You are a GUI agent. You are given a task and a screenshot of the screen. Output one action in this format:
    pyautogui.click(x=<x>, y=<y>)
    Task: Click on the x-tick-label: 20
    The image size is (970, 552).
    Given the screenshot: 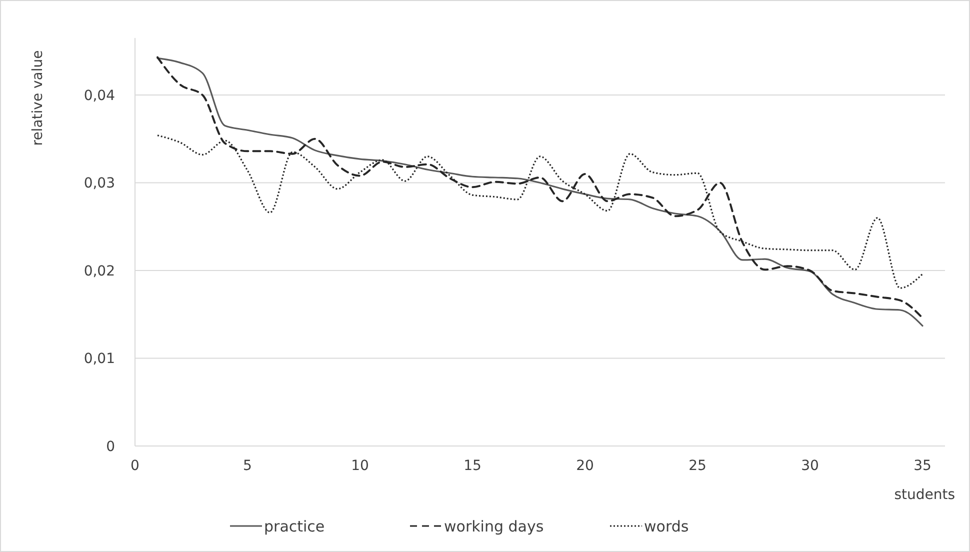 What is the action you would take?
    pyautogui.click(x=585, y=466)
    